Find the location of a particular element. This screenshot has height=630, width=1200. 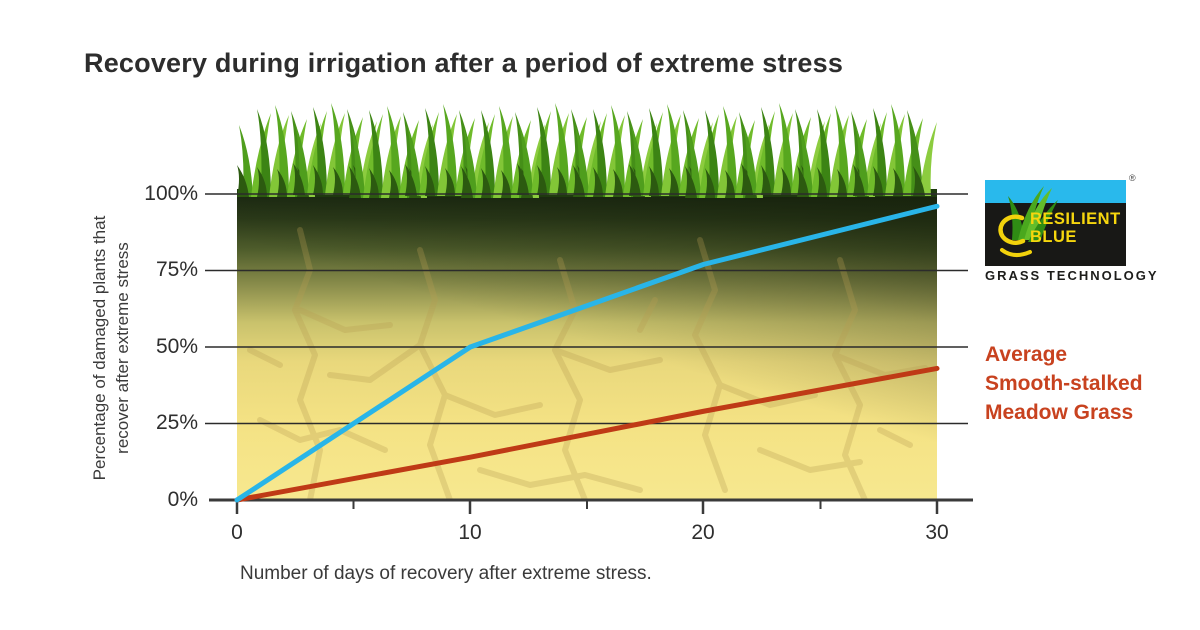

registered-trademark-icon: ® is located at coordinates (1132, 178).